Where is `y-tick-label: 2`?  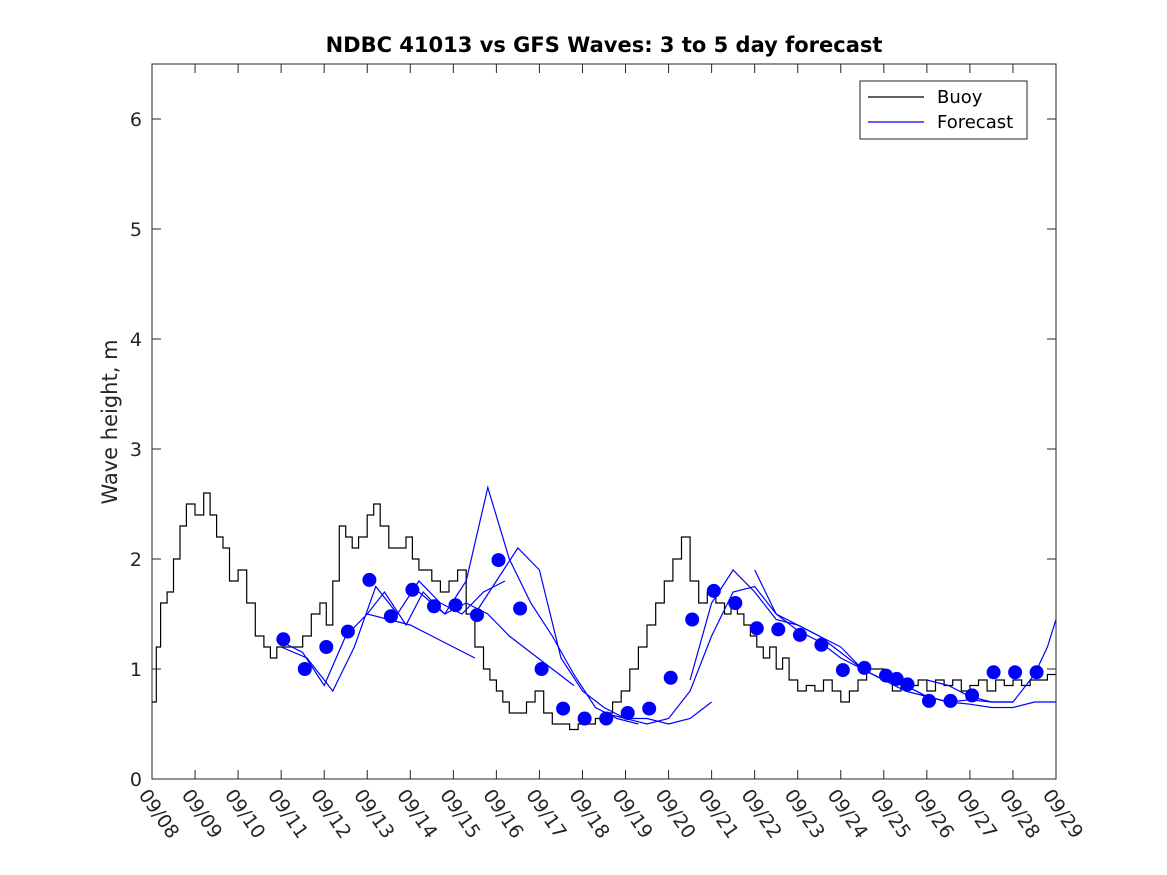
y-tick-label: 2 is located at coordinates (136, 560).